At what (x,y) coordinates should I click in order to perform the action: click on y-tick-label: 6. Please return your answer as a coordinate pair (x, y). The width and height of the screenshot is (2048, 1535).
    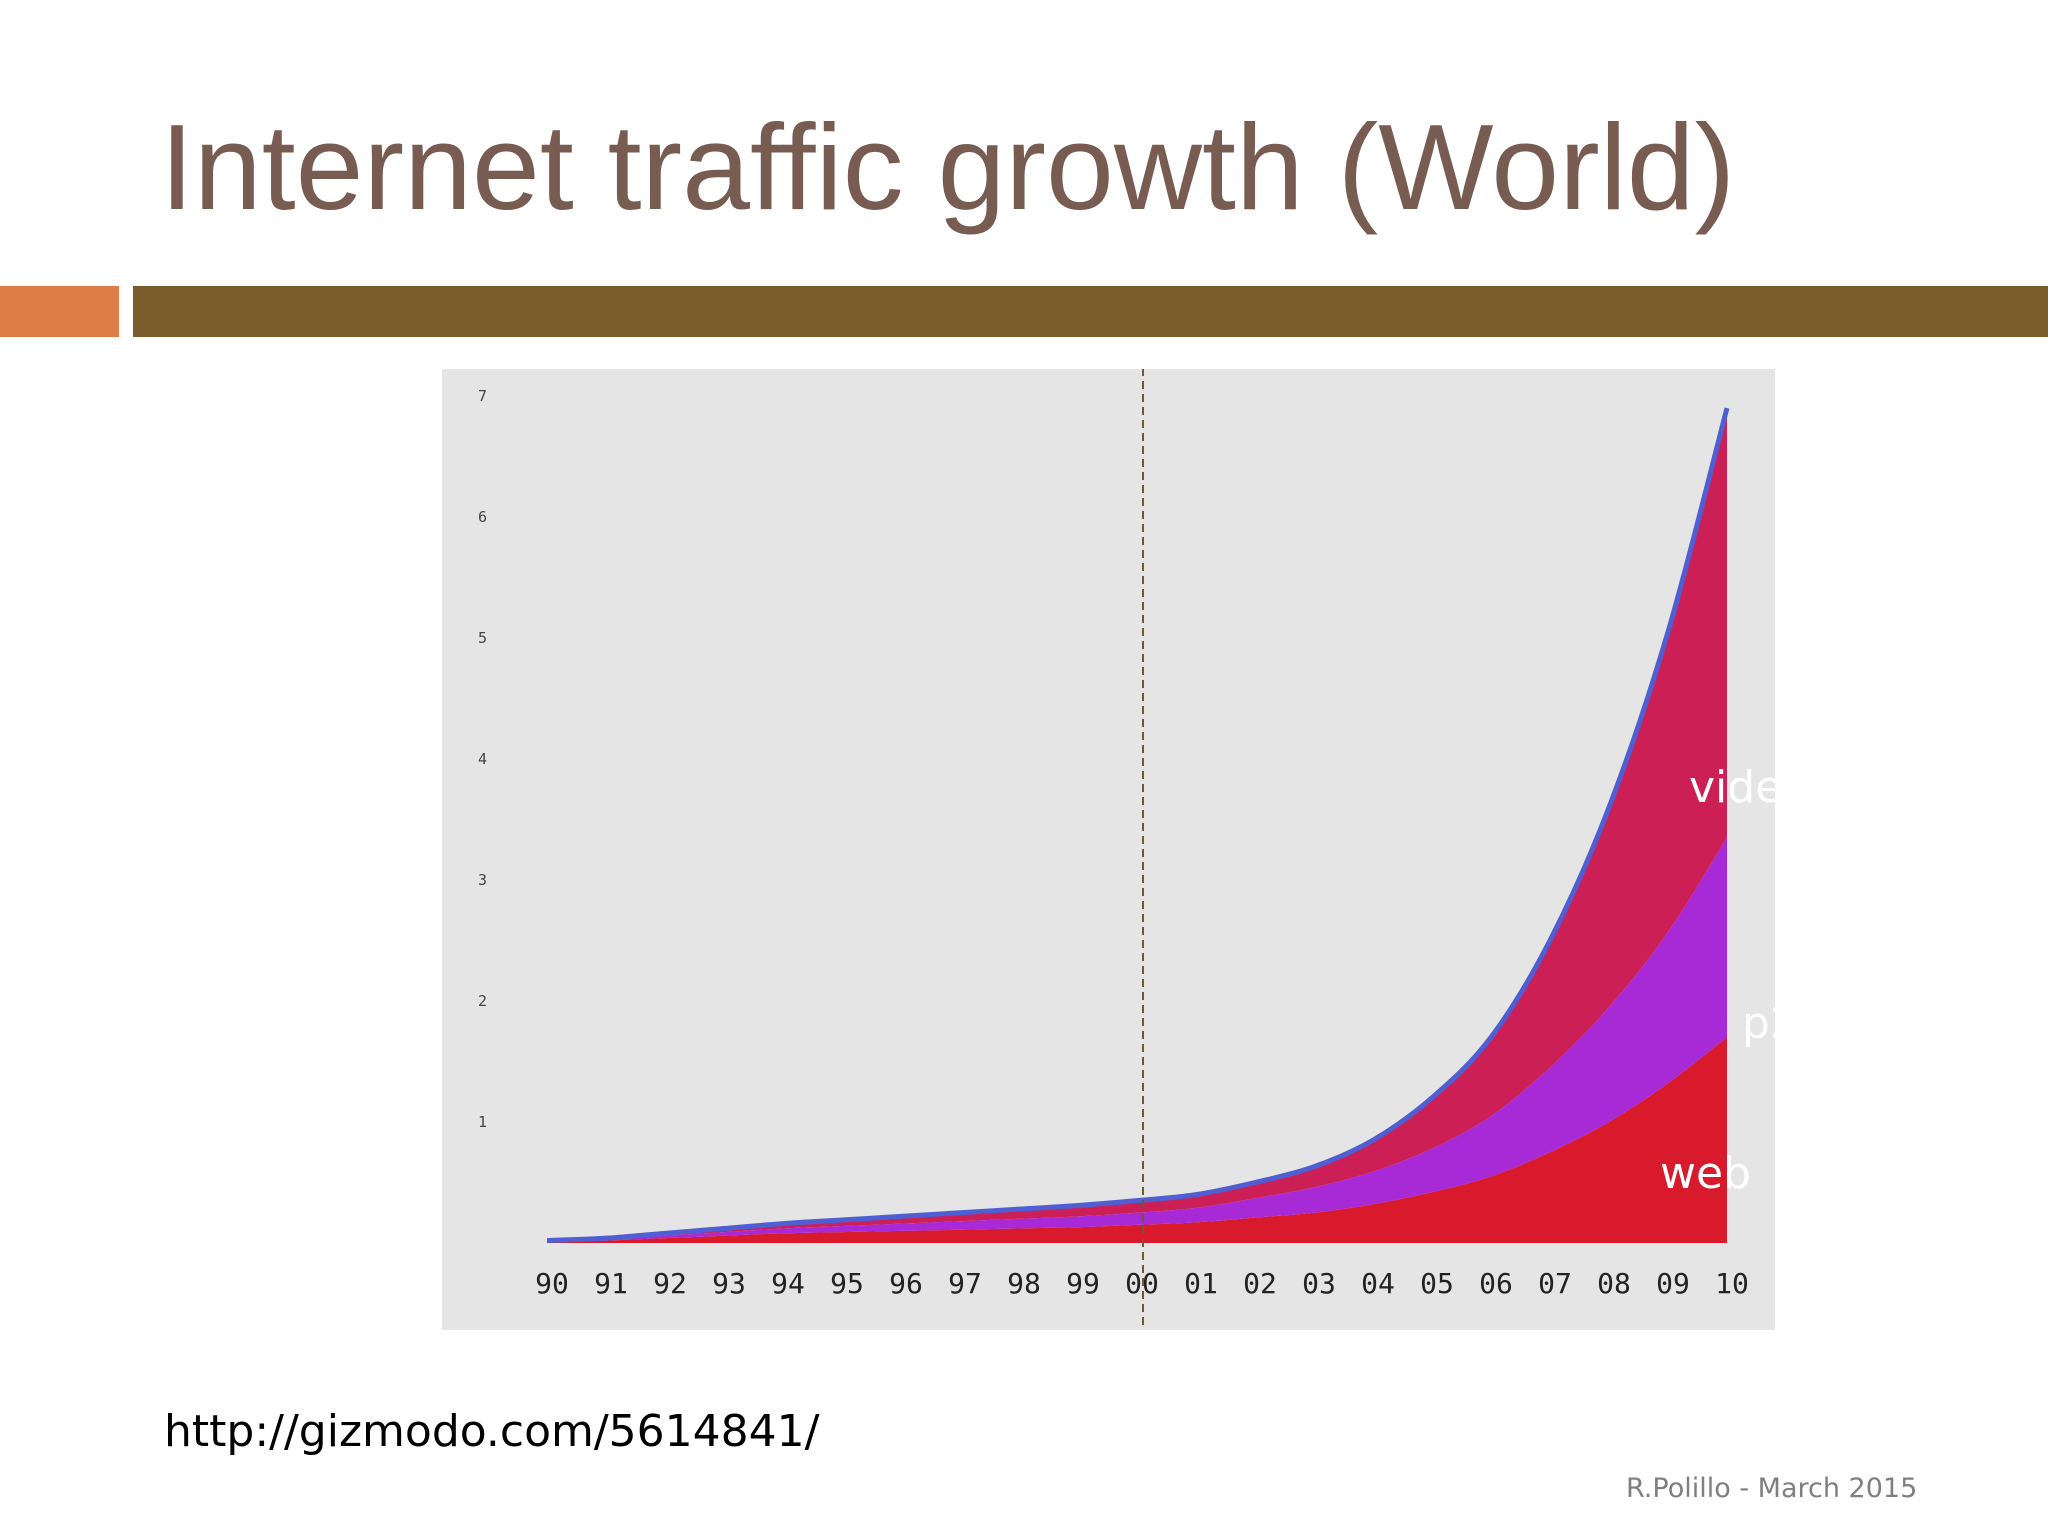
    Looking at the image, I should click on (482, 517).